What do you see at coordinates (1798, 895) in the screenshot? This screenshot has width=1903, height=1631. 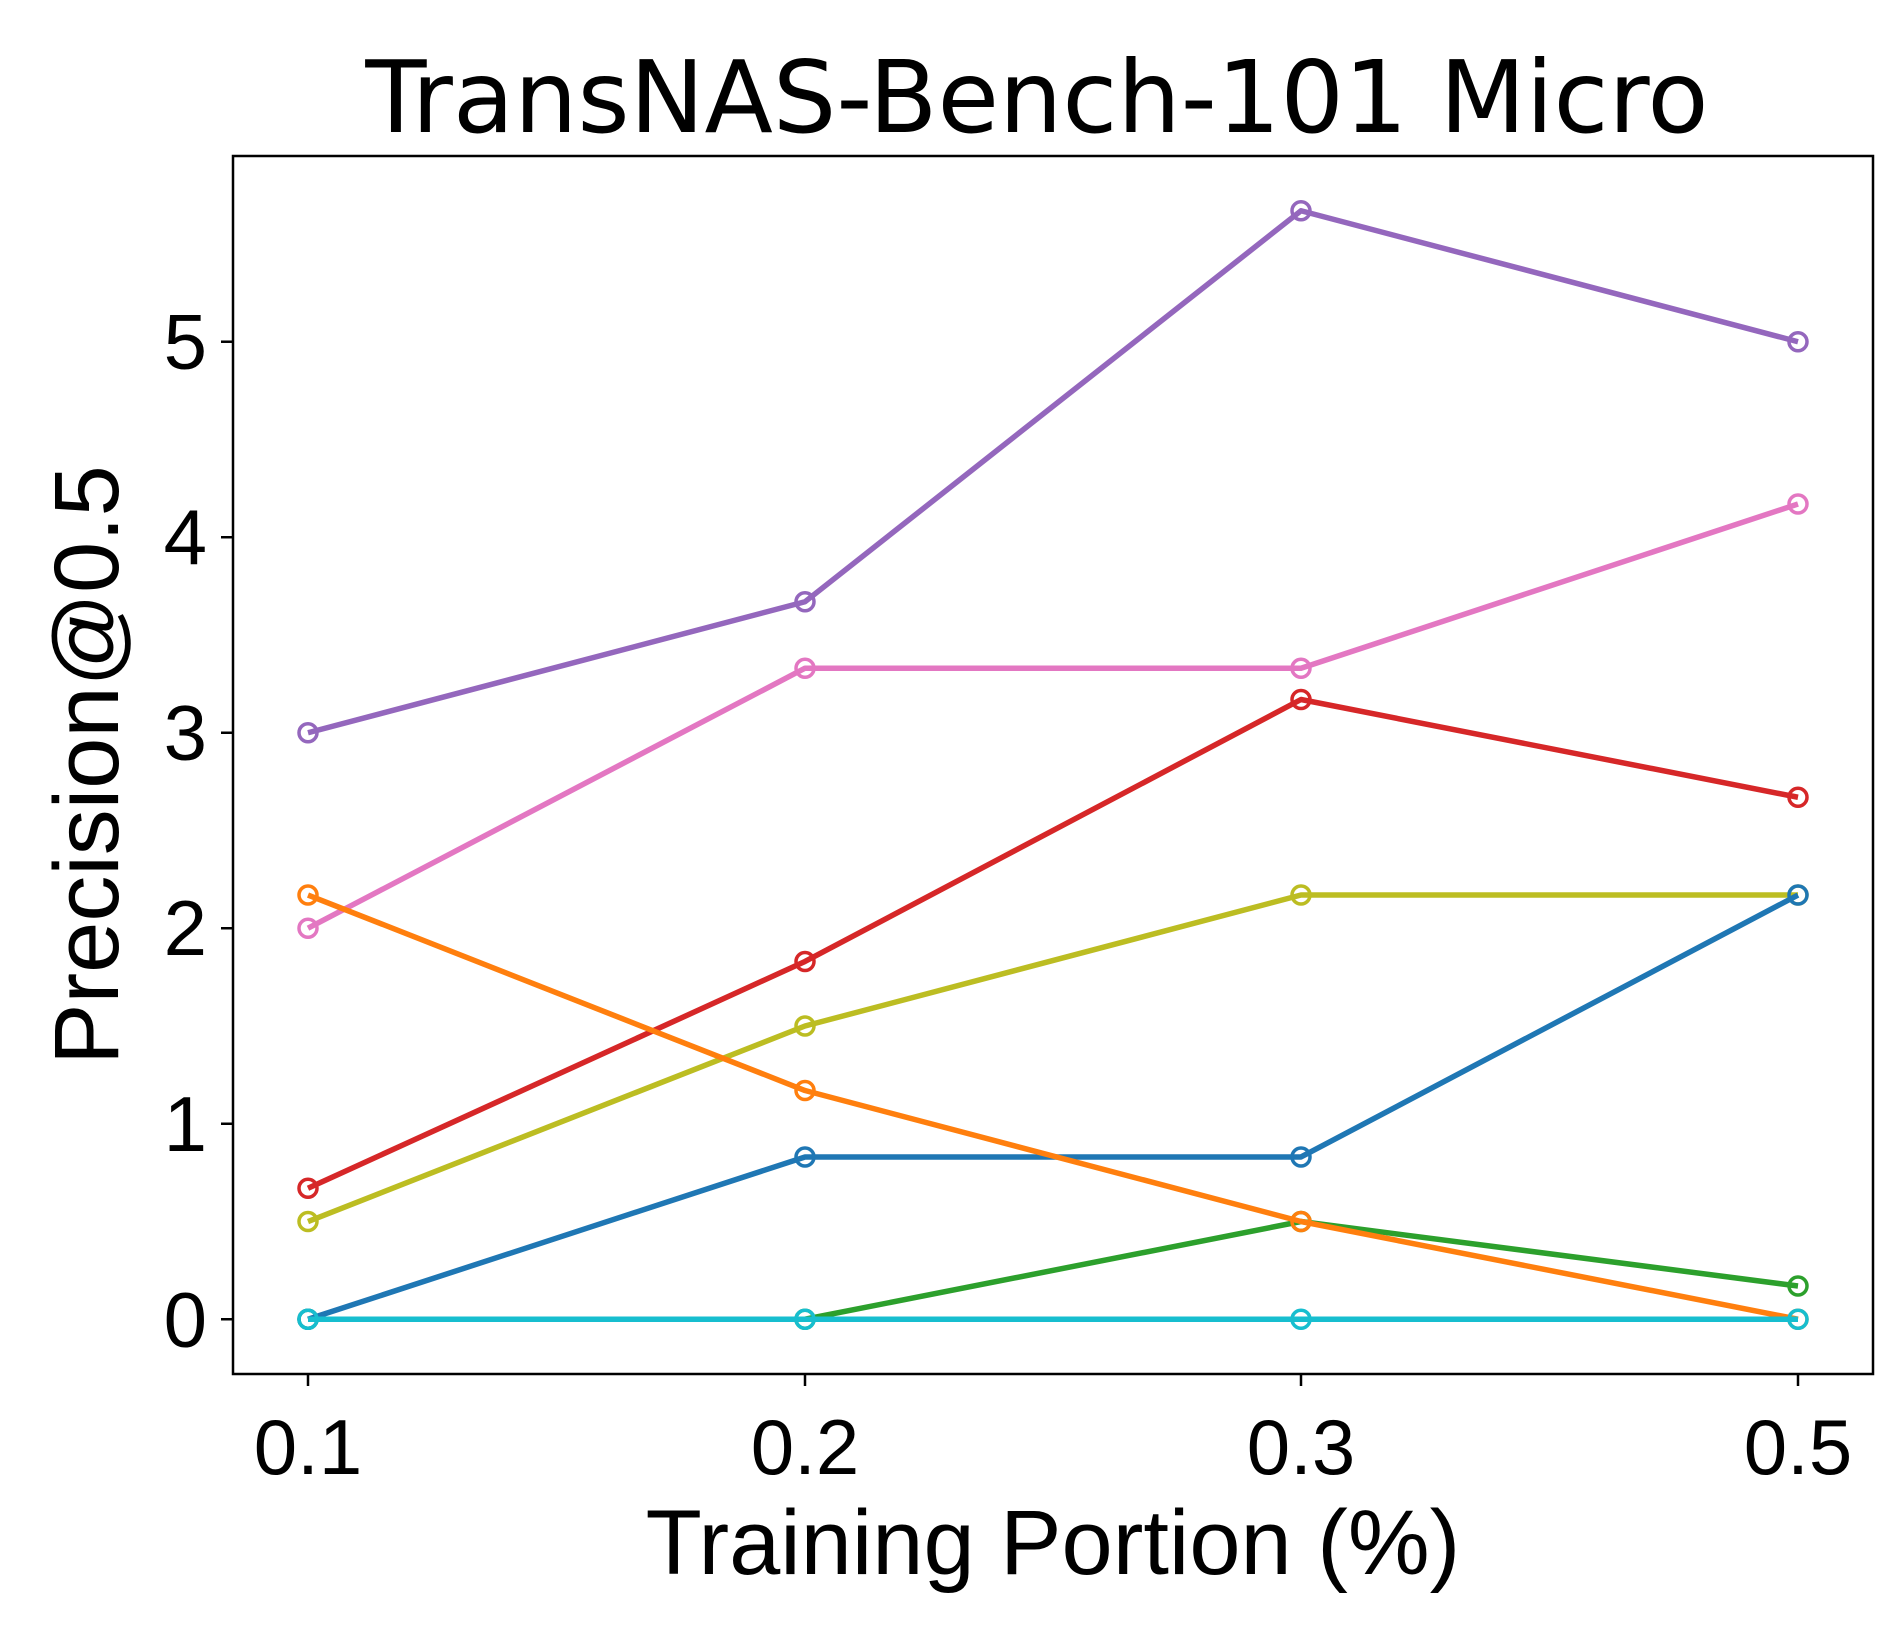 I see `data-point-blue-0.5` at bounding box center [1798, 895].